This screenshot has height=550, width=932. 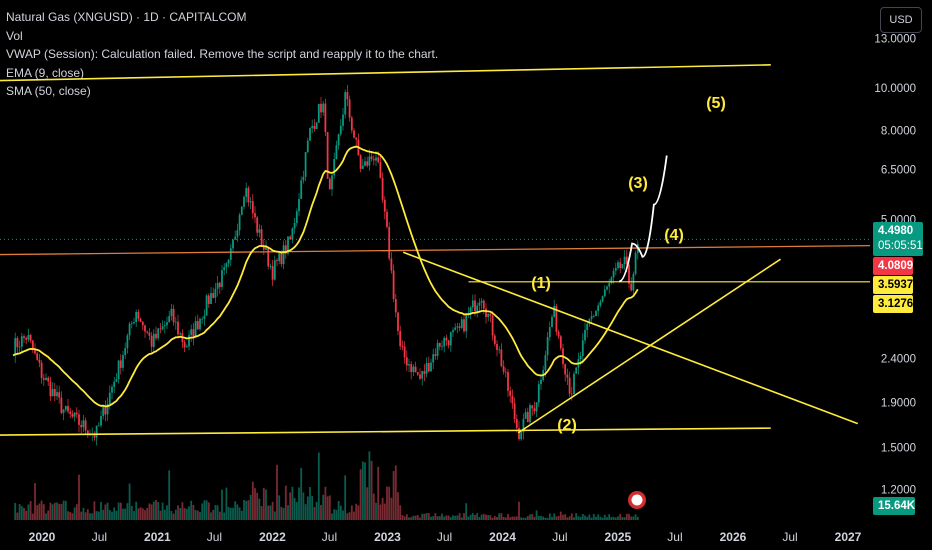 I want to click on wave-label-3: (3), so click(x=638, y=183).